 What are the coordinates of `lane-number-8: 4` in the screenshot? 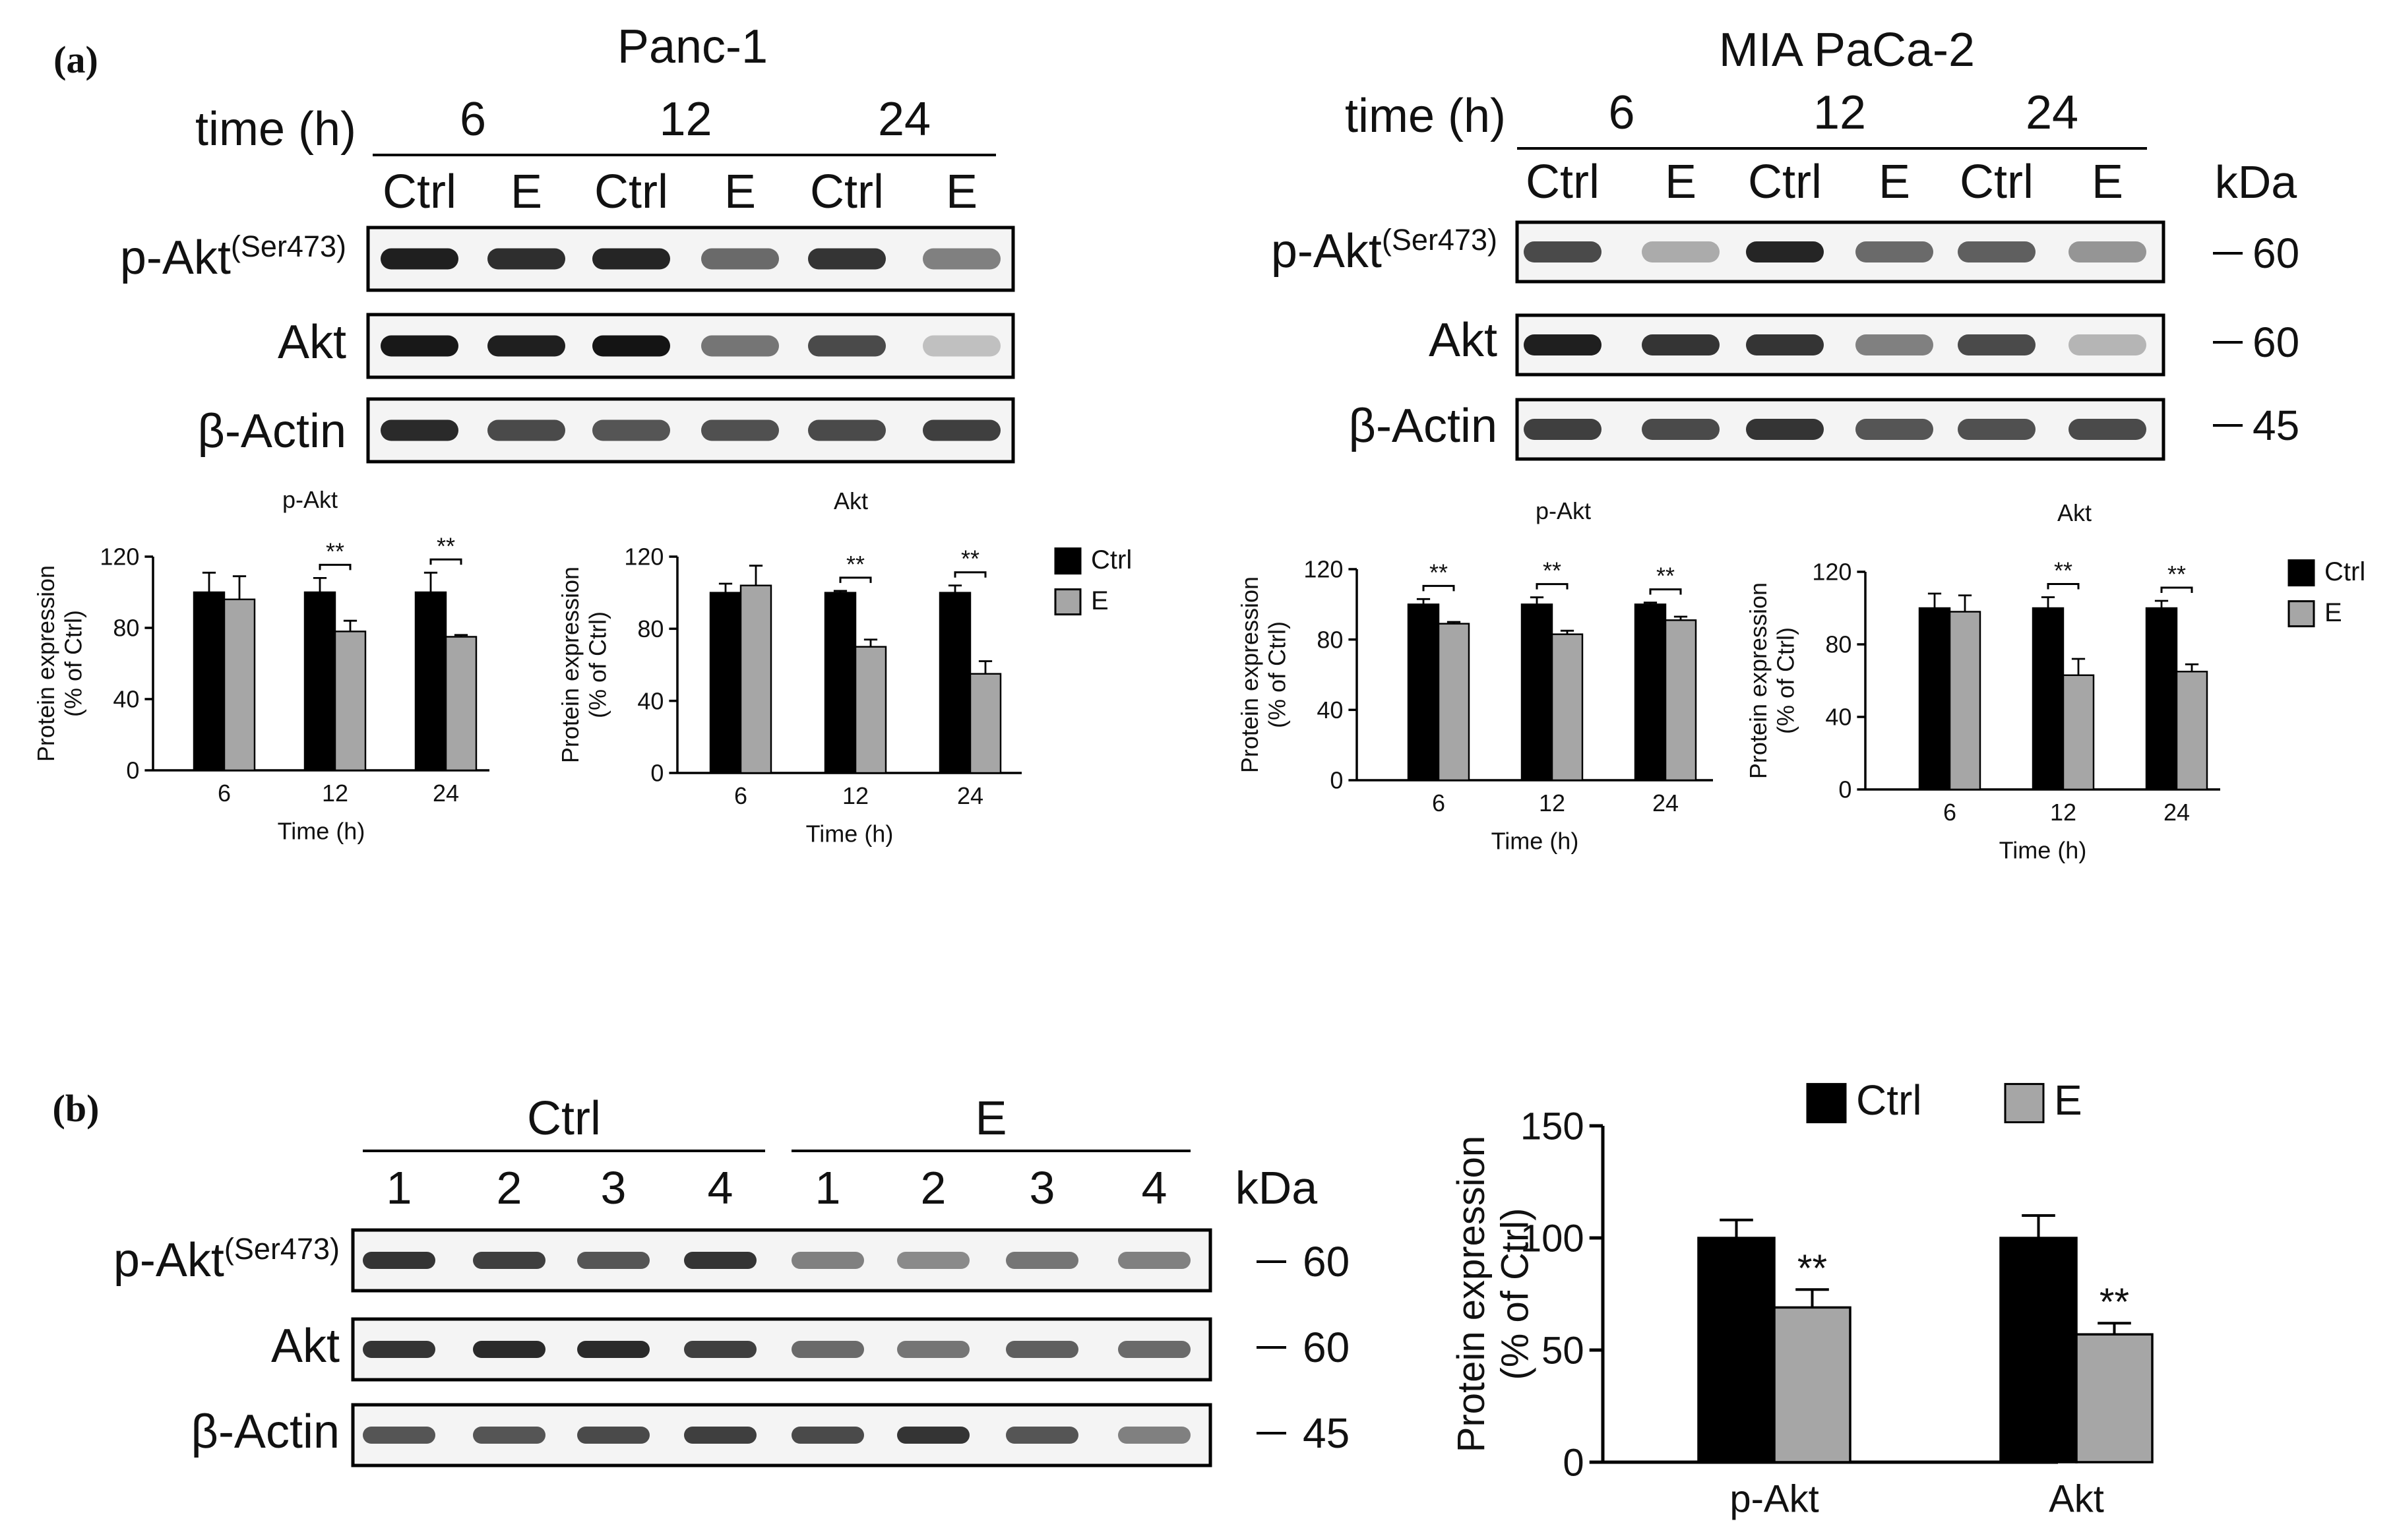 It's located at (1155, 1188).